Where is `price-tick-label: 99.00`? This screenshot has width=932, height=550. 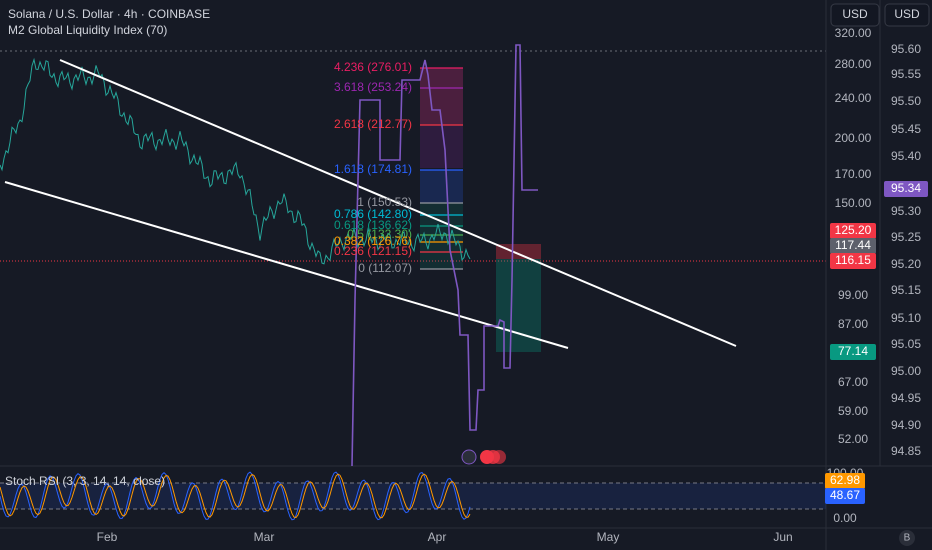
price-tick-label: 99.00 is located at coordinates (853, 295).